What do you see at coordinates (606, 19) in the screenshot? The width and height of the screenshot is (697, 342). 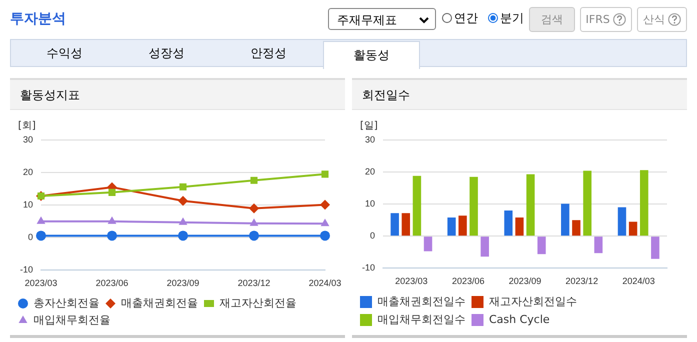 I see `text: IFRS` at bounding box center [606, 19].